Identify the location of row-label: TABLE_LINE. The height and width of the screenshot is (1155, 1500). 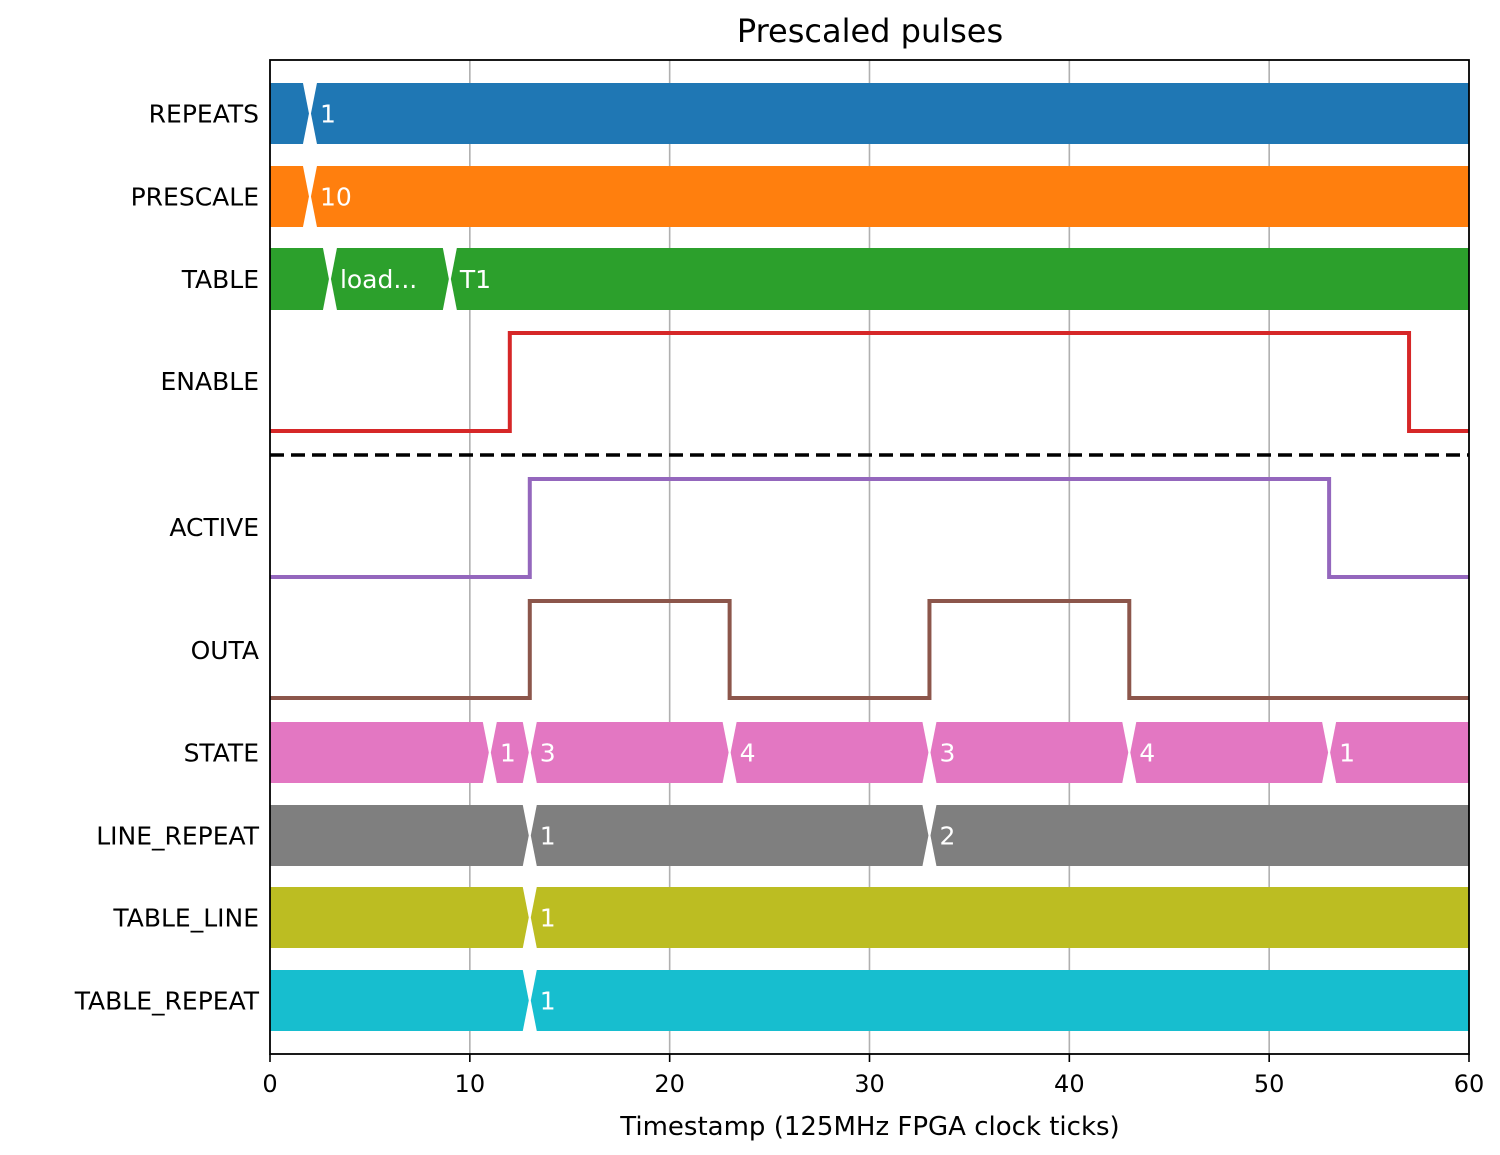
(185, 918).